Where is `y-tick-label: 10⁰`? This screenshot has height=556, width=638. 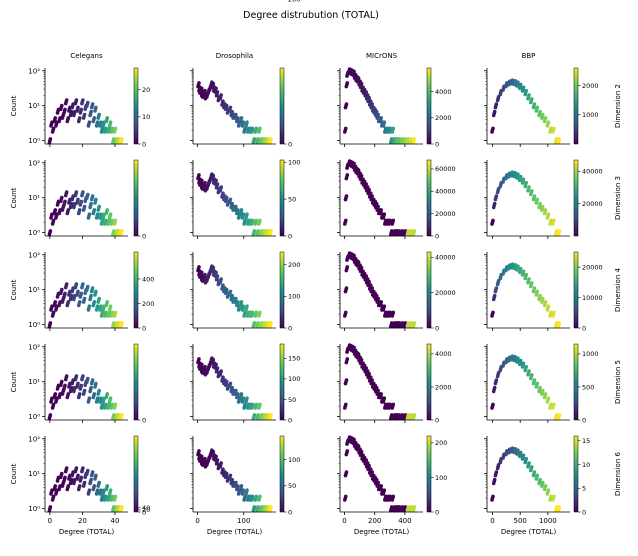 y-tick-label: 10⁰ is located at coordinates (34, 509).